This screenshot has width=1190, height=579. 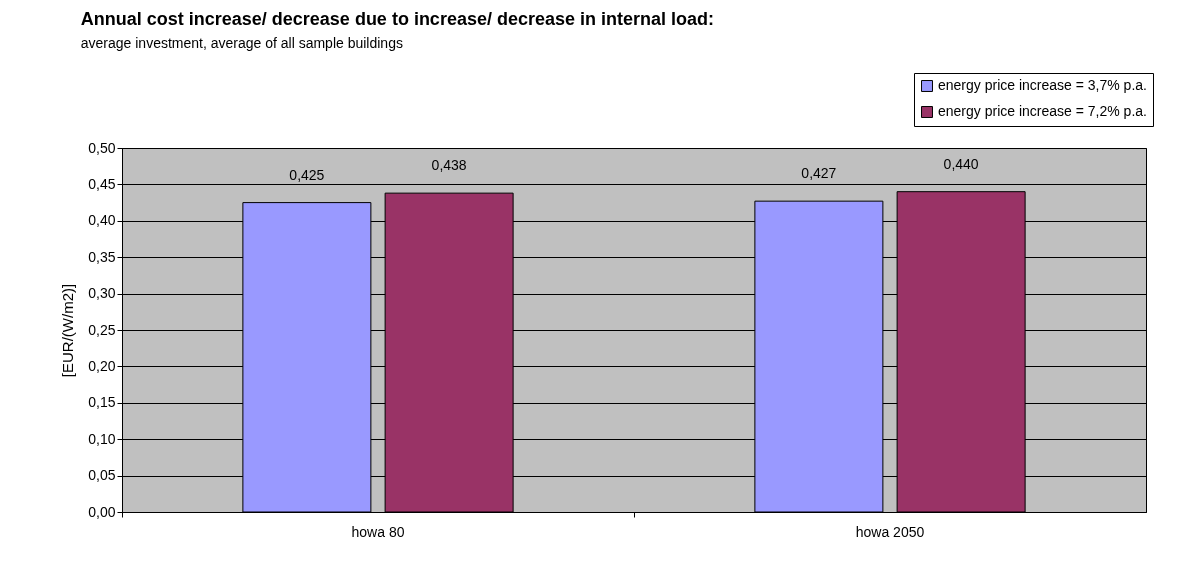 What do you see at coordinates (102, 293) in the screenshot?
I see `y-tick-label: 0,30` at bounding box center [102, 293].